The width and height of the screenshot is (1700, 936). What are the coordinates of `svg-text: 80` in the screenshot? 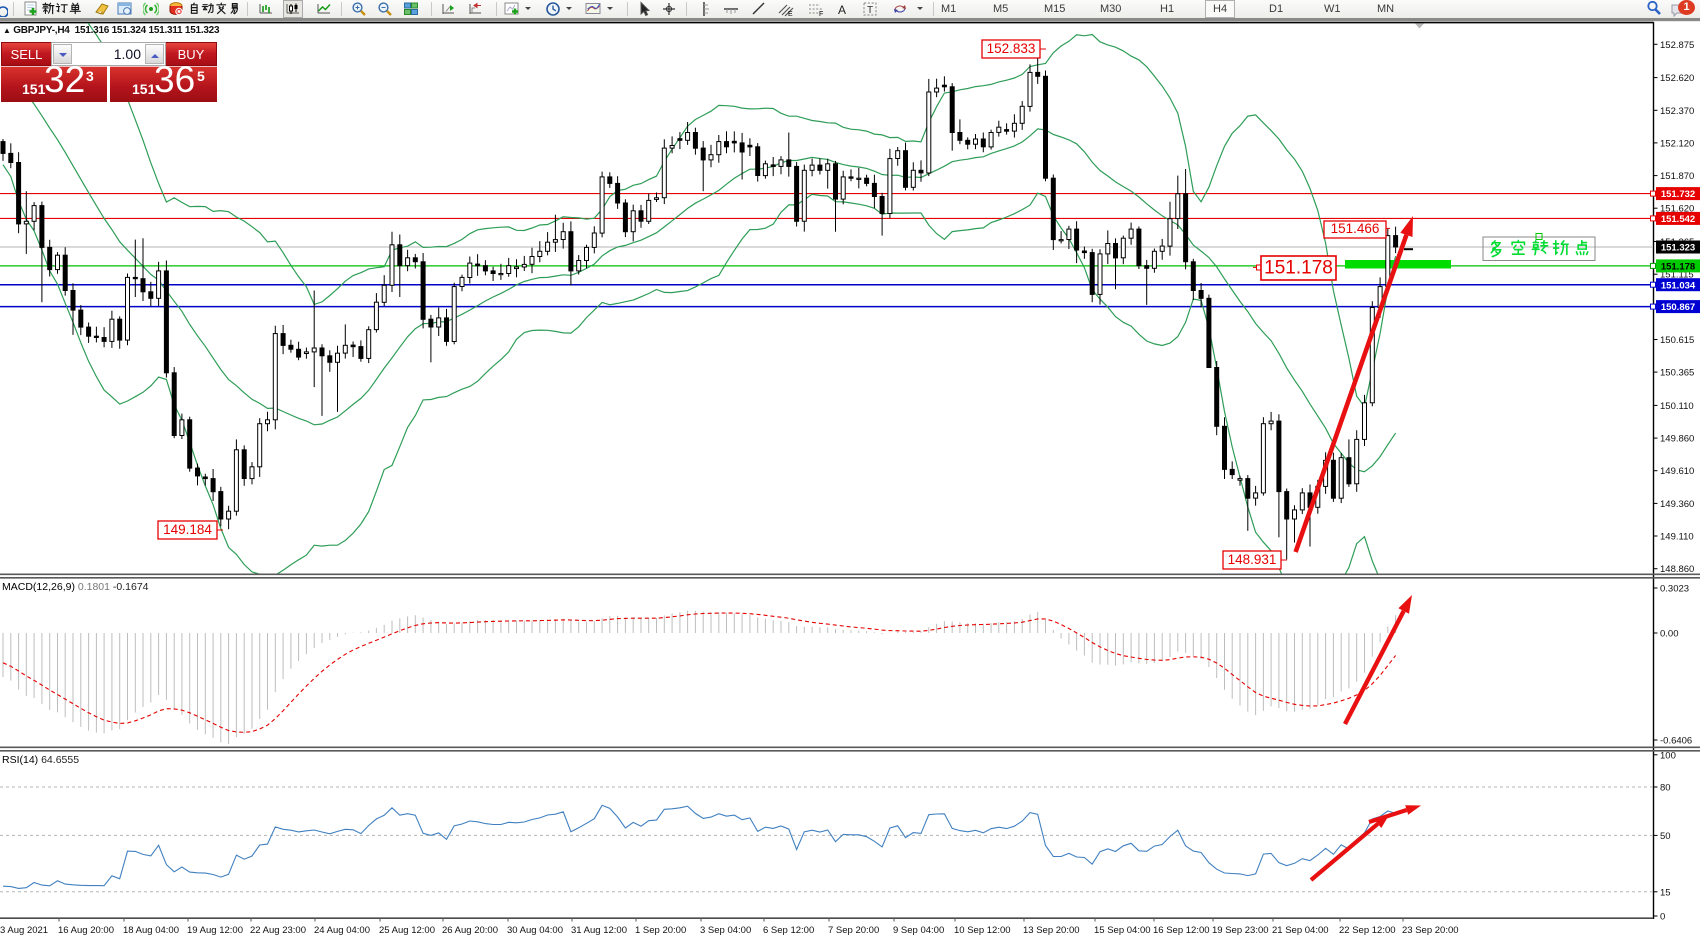 It's located at (1665, 788).